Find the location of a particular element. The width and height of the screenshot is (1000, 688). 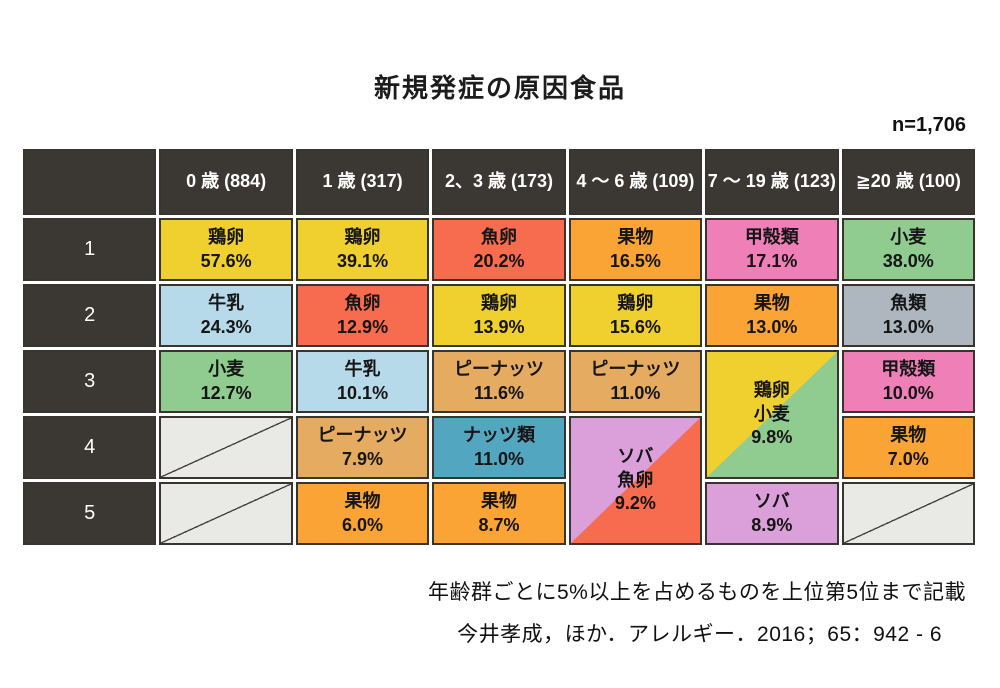

age-label: 2、3 歳 is located at coordinates (475, 181).